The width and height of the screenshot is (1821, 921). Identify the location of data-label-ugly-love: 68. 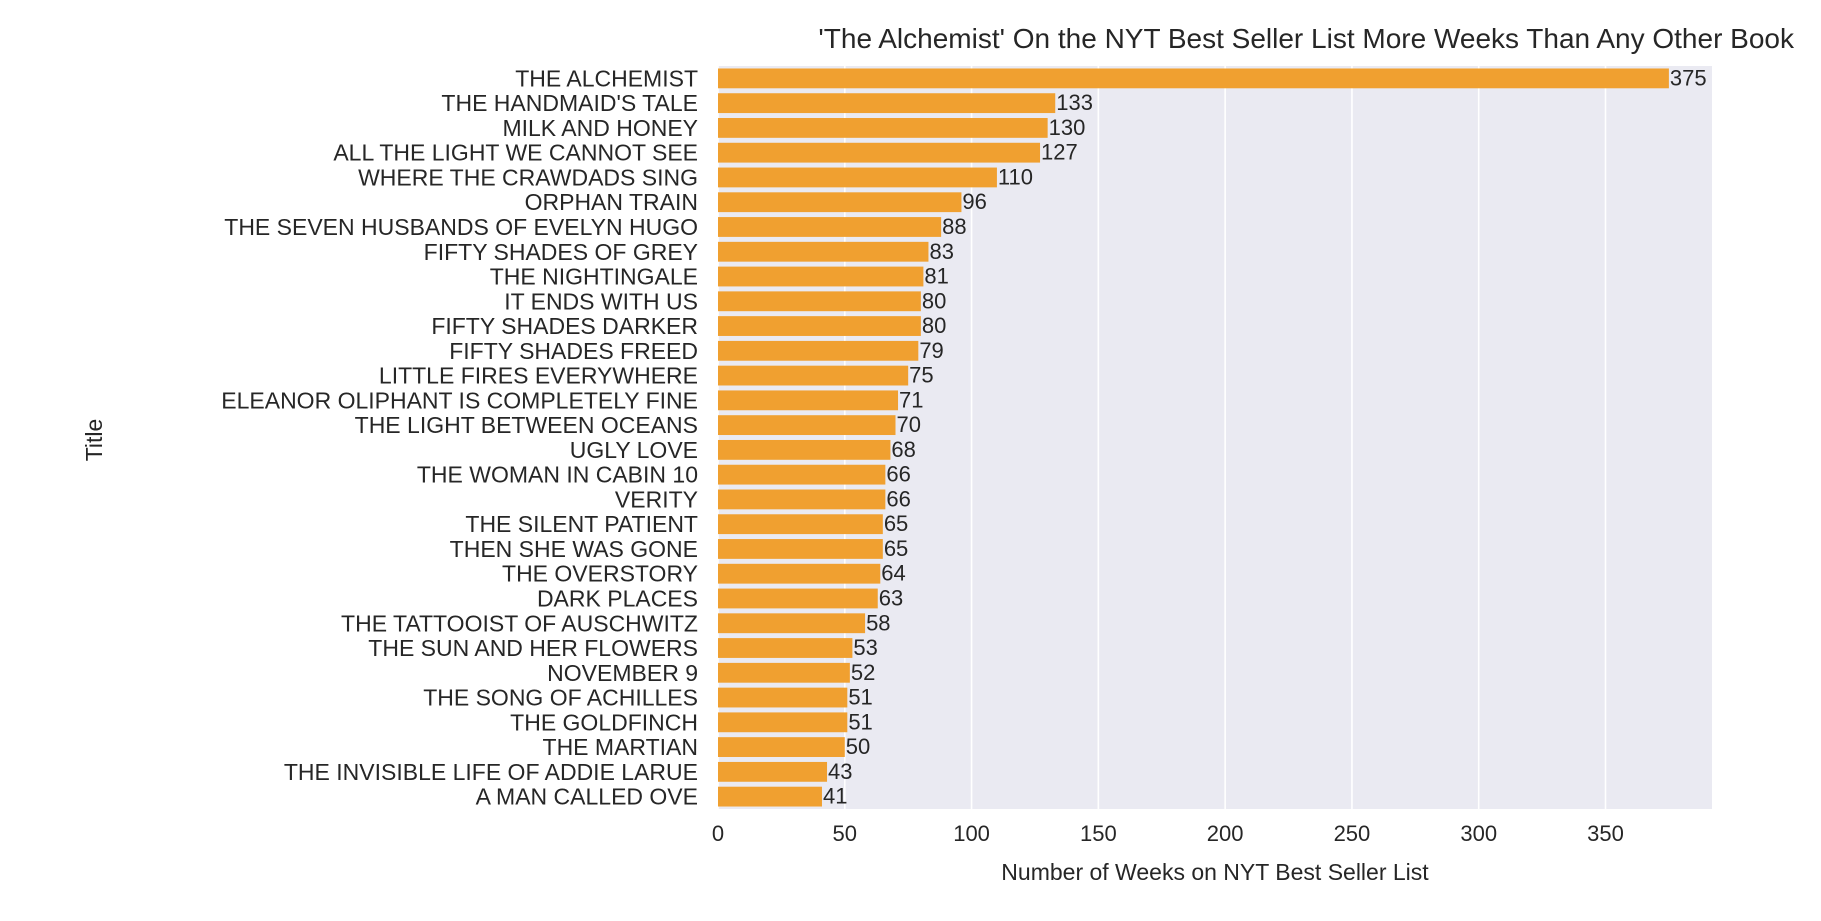
(903, 449).